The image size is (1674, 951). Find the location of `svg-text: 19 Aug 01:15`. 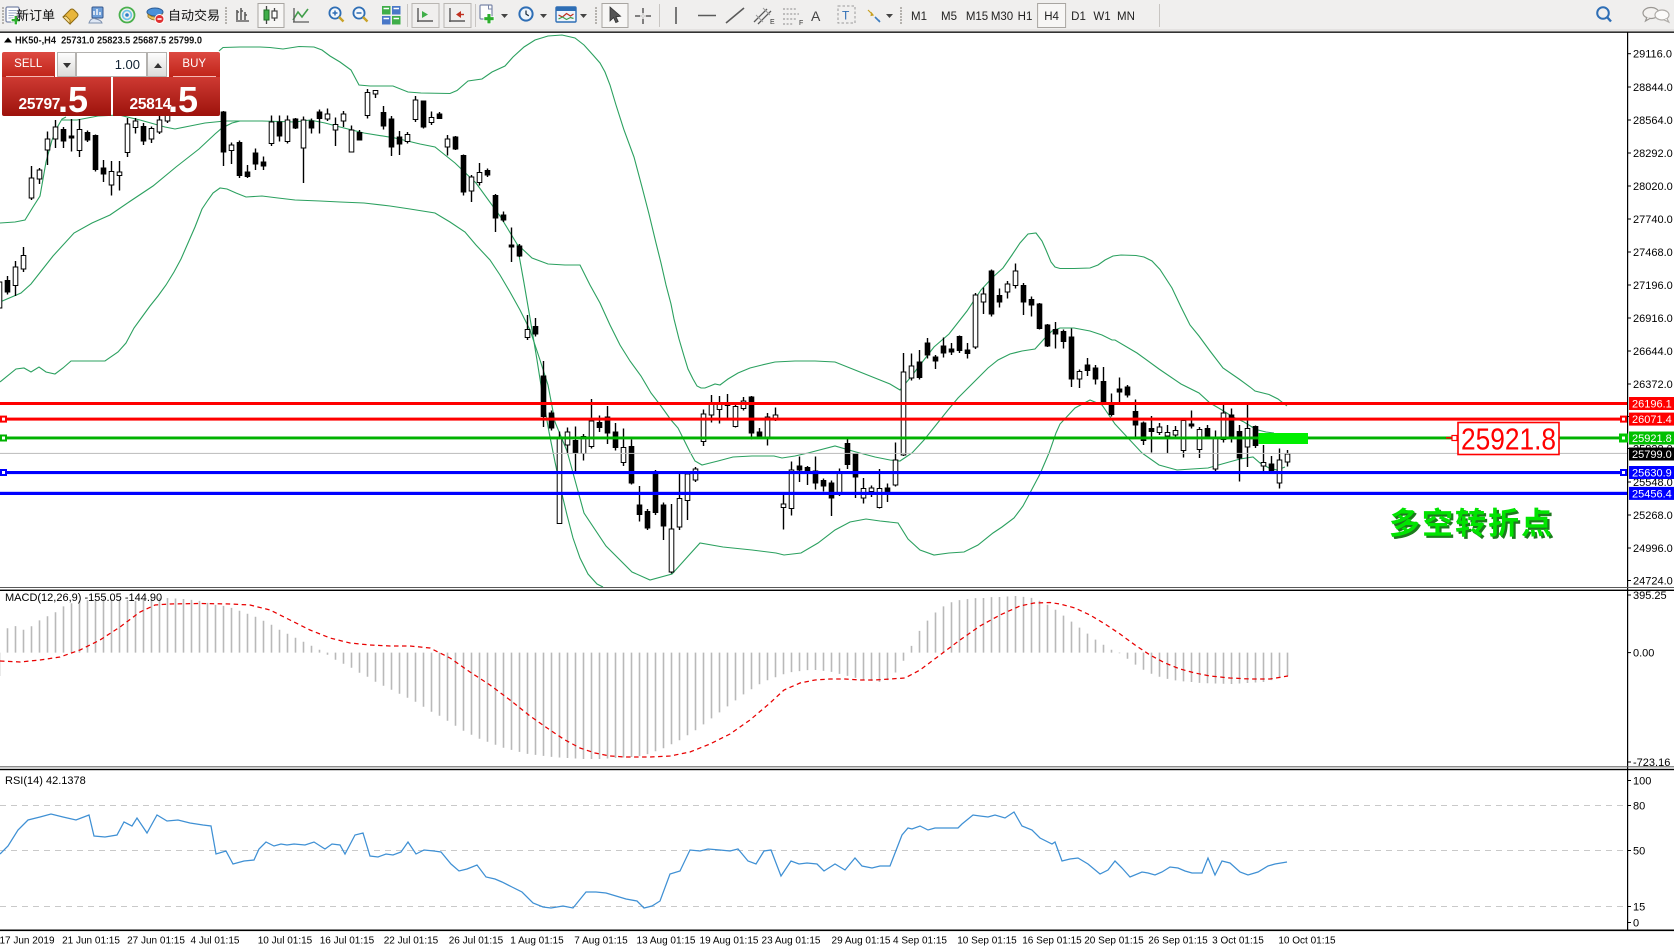

svg-text: 19 Aug 01:15 is located at coordinates (729, 941).